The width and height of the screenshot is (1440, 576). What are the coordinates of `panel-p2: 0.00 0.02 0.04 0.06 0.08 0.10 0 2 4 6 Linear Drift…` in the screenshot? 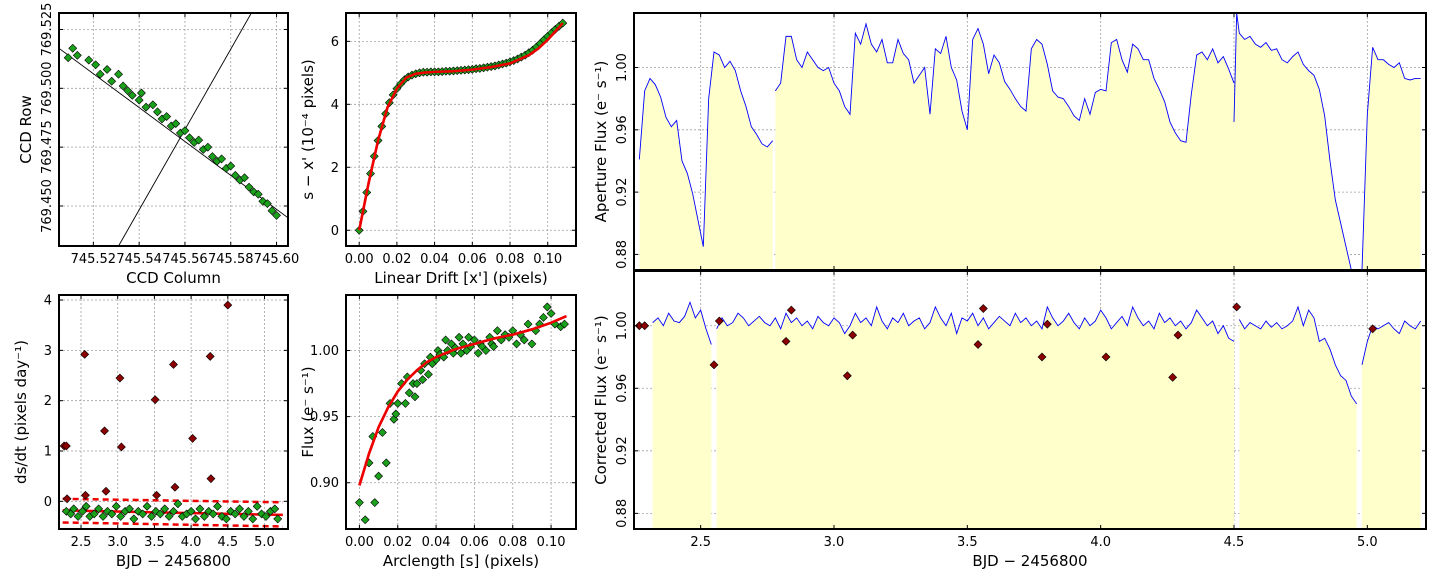 It's located at (438, 149).